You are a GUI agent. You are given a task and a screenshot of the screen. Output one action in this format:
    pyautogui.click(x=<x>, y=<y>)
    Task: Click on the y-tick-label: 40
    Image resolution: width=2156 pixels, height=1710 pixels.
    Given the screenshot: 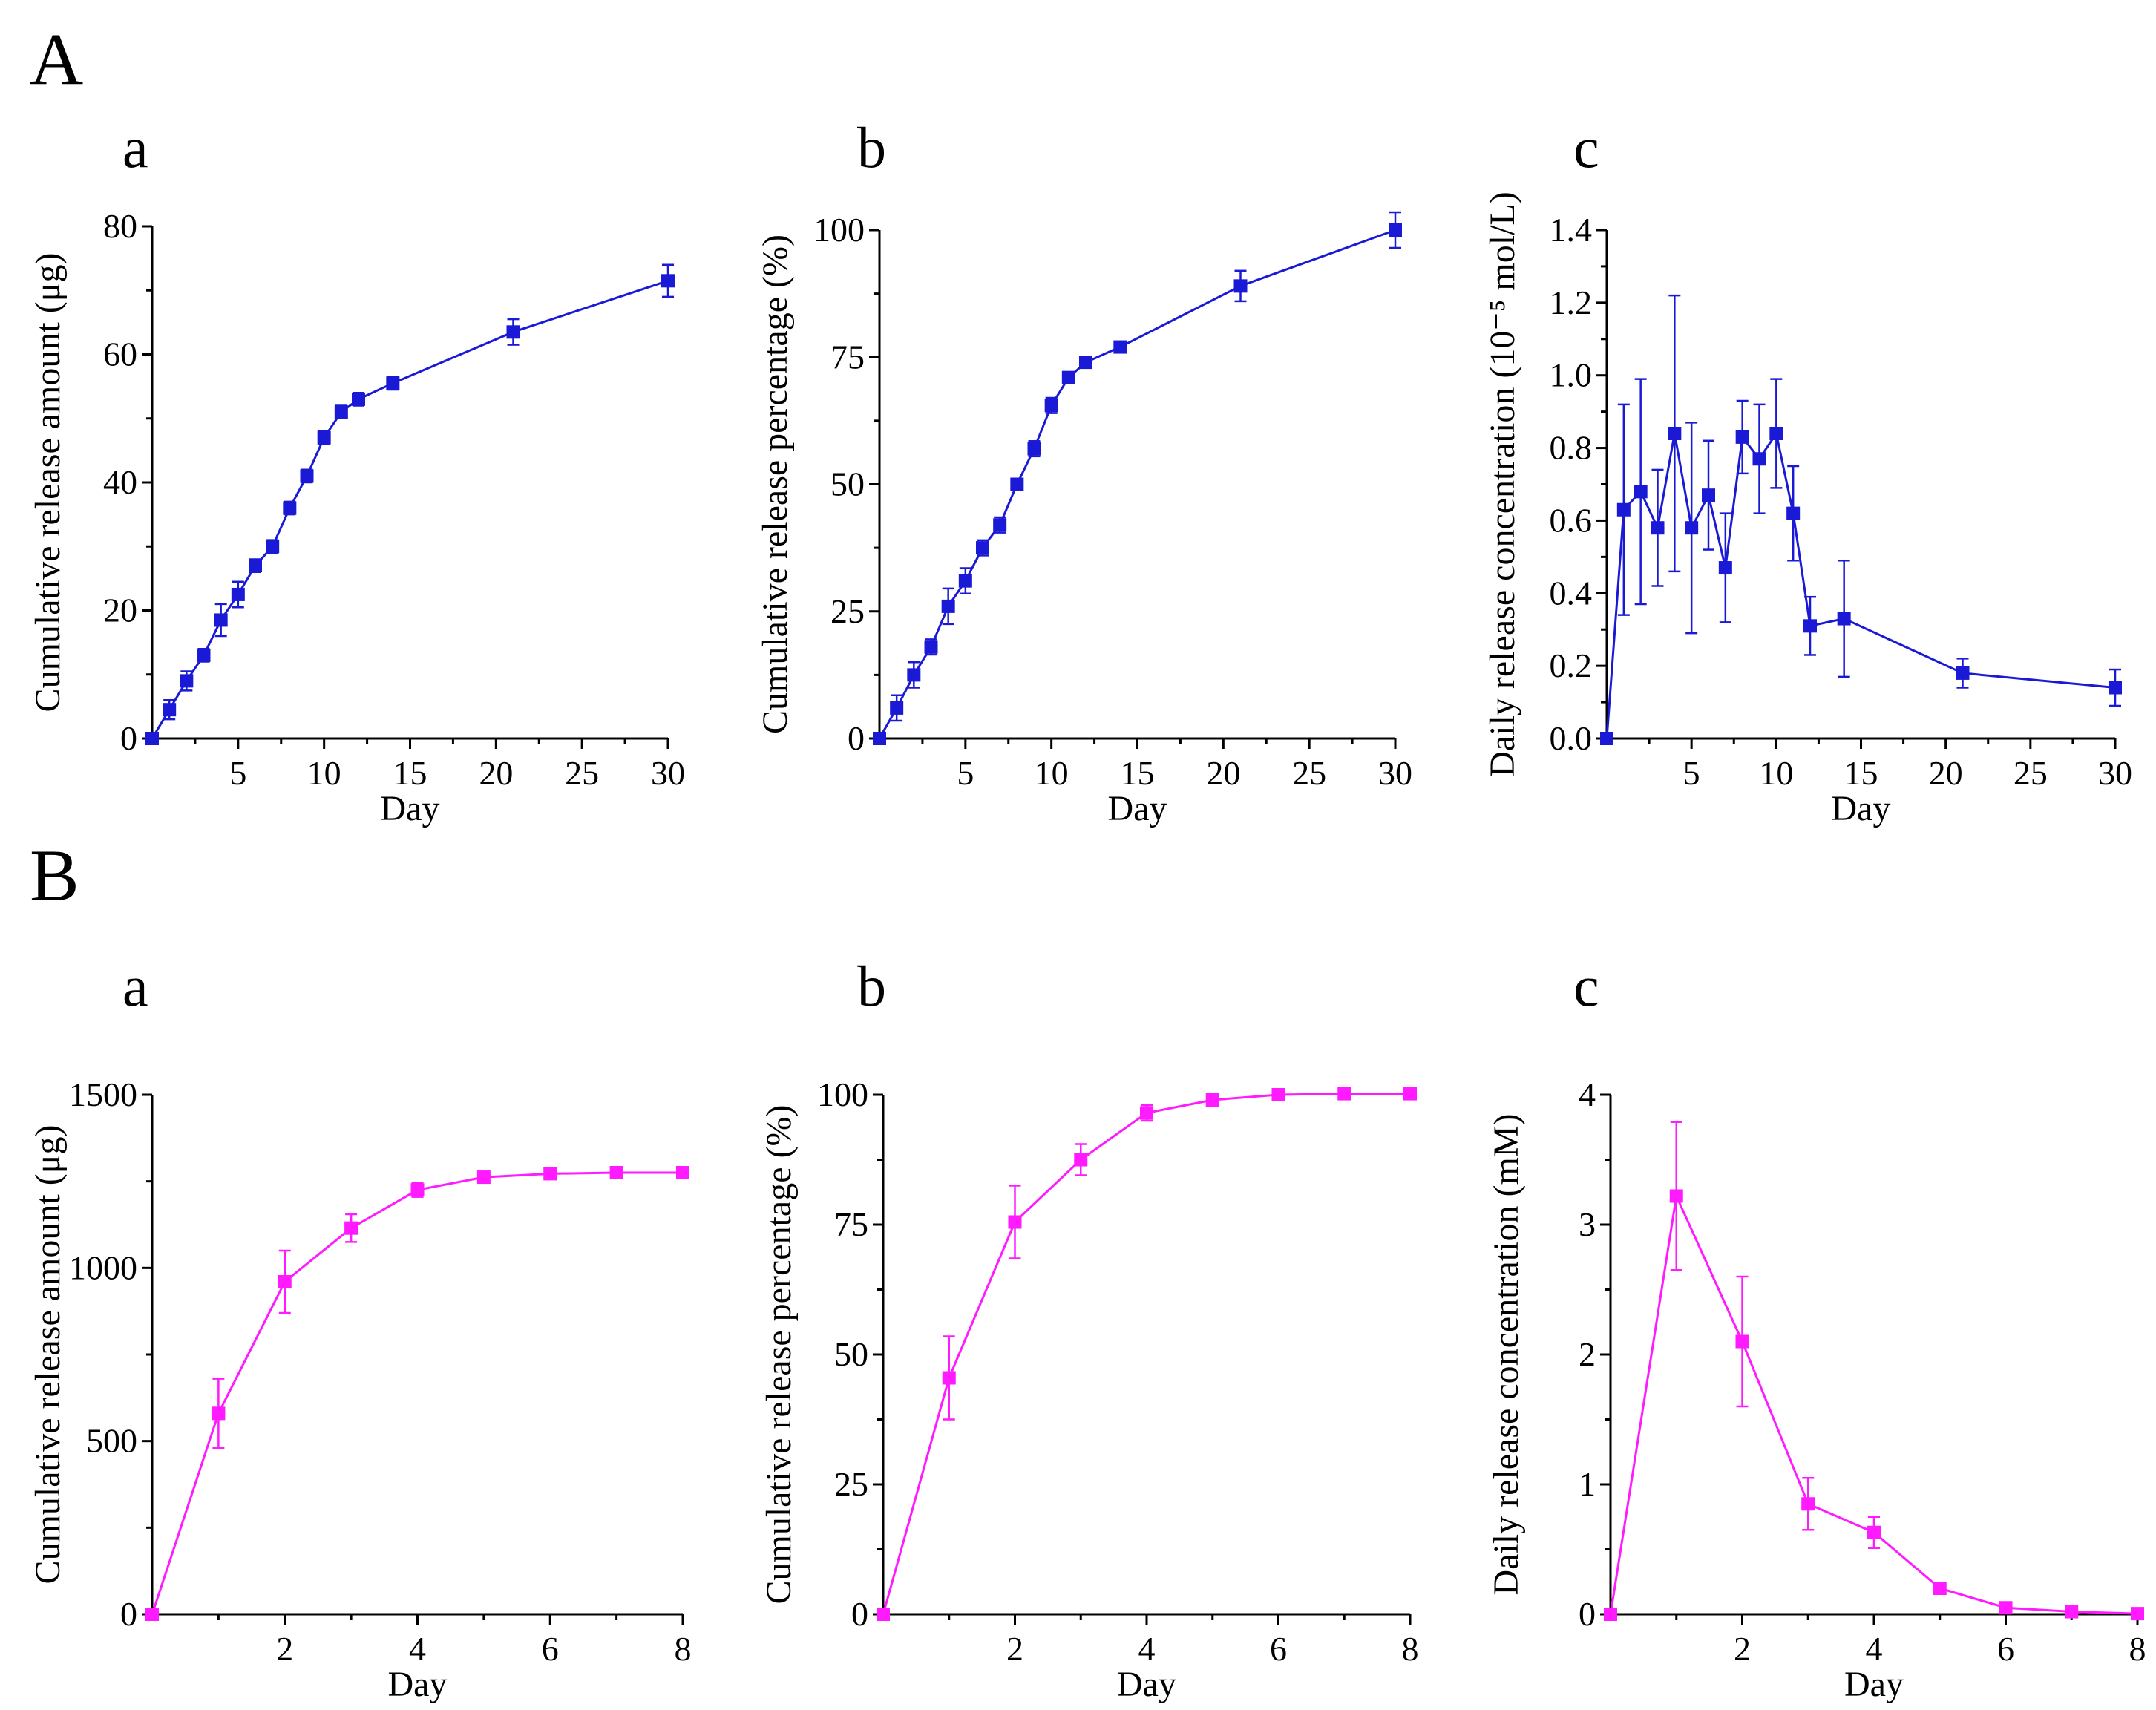 What is the action you would take?
    pyautogui.click(x=120, y=482)
    